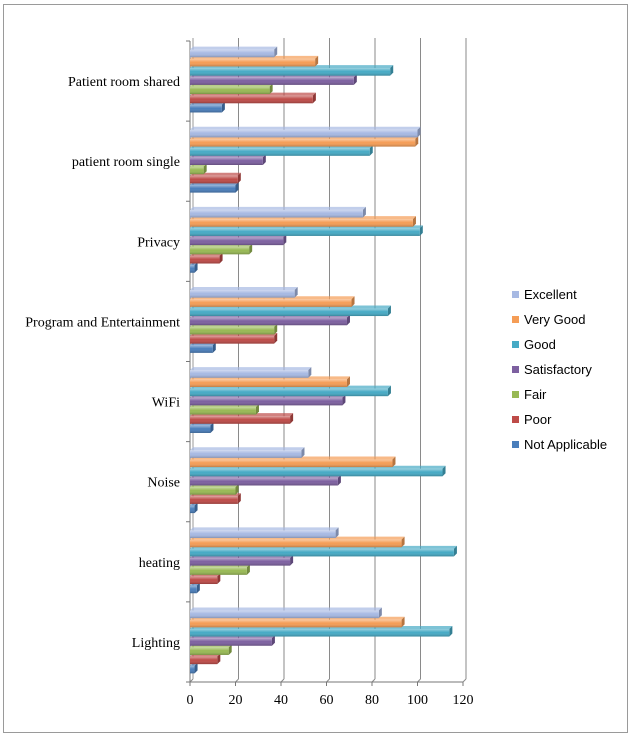  I want to click on legend-label: Excellent, so click(550, 294).